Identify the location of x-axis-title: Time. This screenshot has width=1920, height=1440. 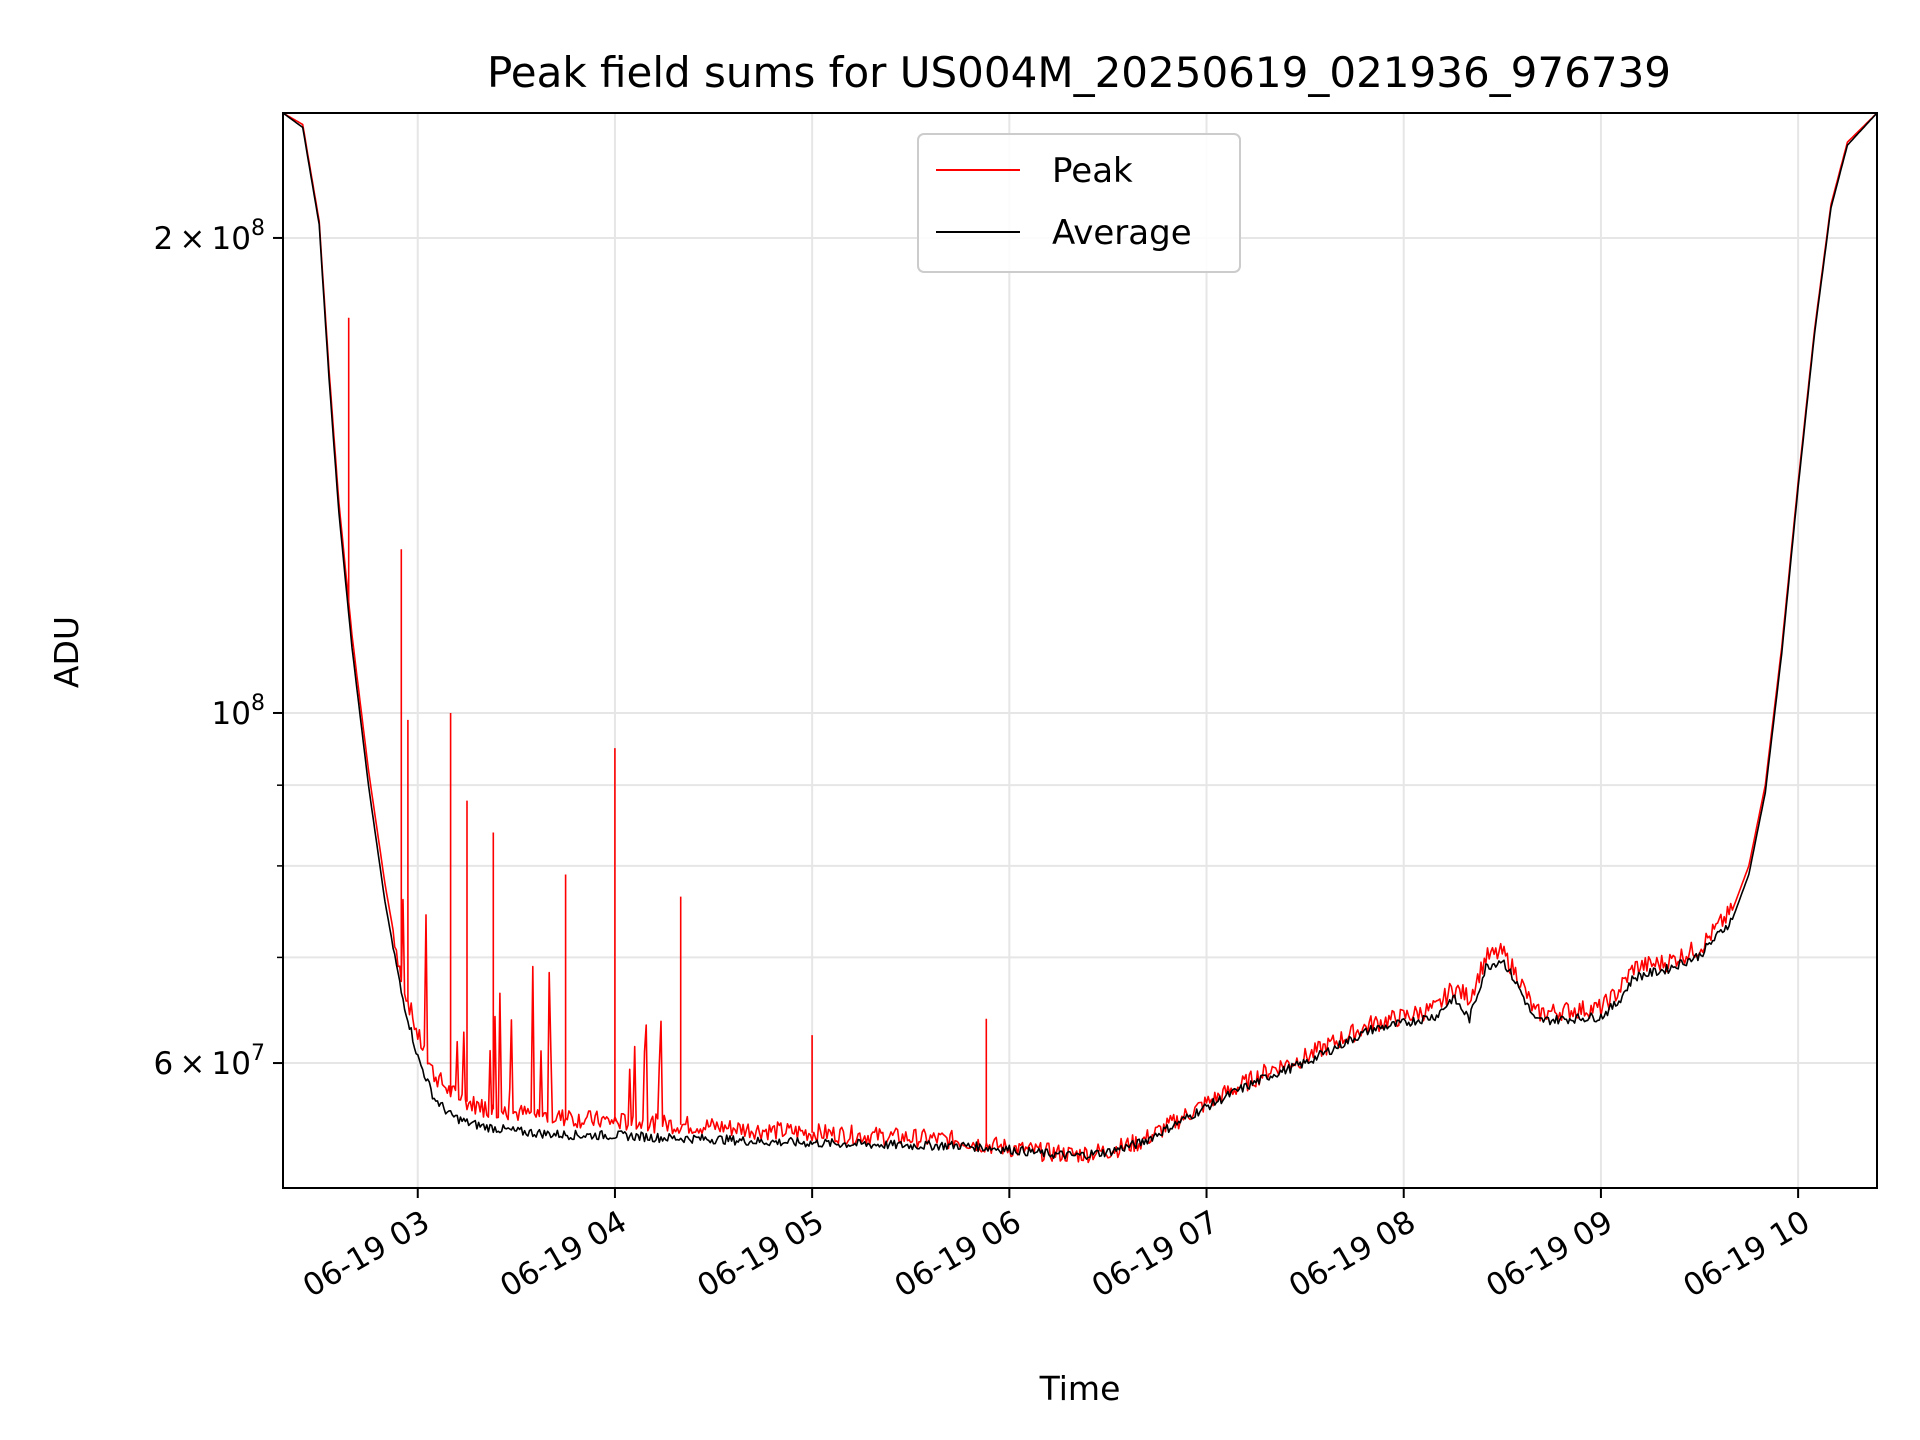
(1080, 1388).